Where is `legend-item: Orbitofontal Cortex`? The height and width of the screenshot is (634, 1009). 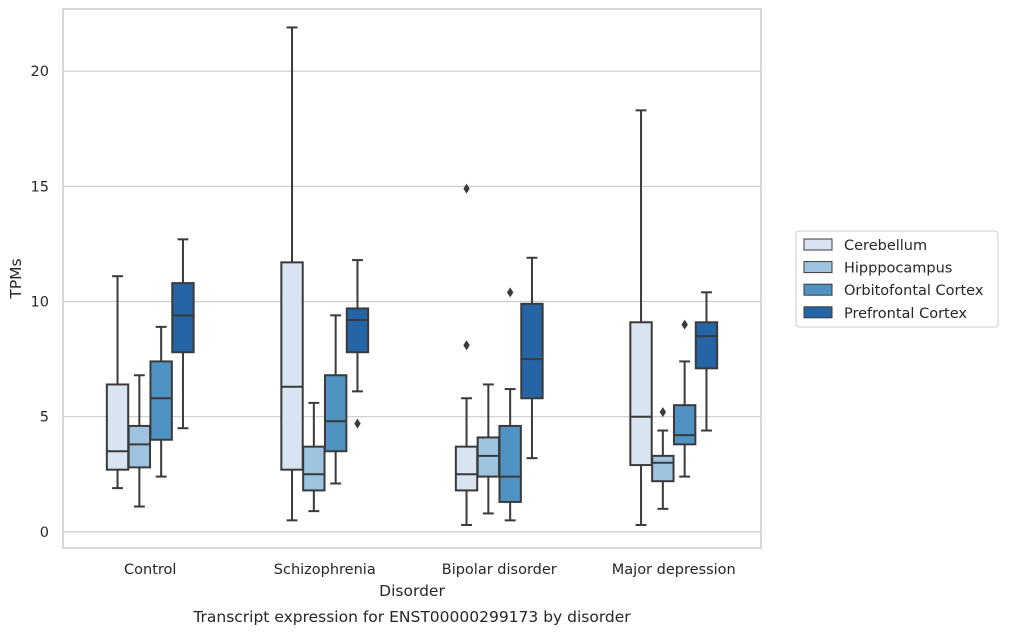
legend-item: Orbitofontal Cortex is located at coordinates (893, 291).